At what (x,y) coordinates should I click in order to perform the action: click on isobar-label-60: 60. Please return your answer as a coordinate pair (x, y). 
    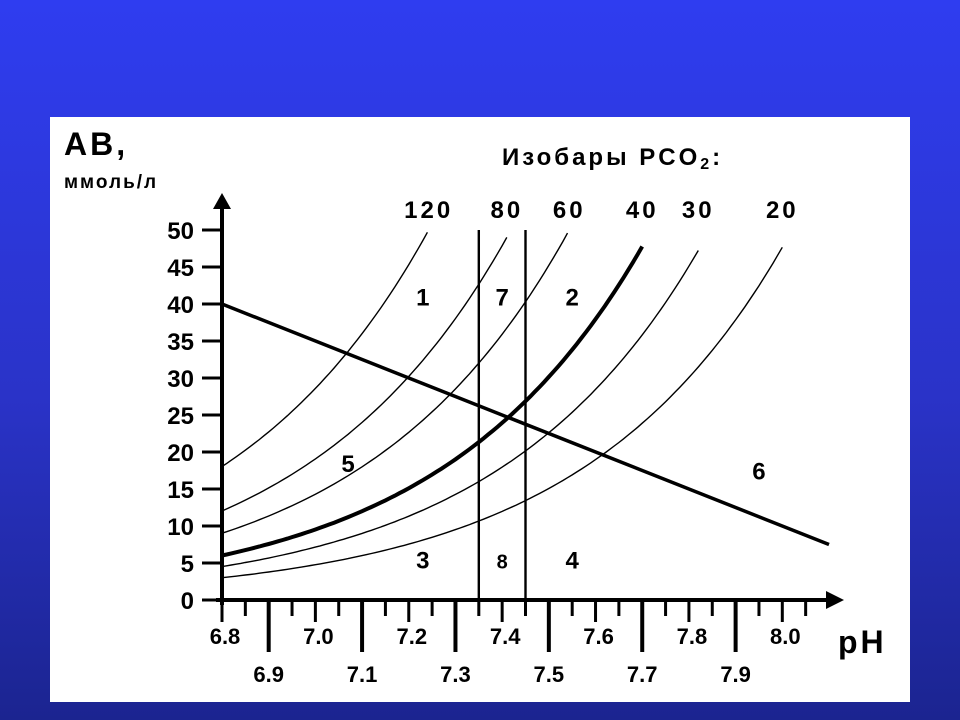
    Looking at the image, I should click on (569, 210).